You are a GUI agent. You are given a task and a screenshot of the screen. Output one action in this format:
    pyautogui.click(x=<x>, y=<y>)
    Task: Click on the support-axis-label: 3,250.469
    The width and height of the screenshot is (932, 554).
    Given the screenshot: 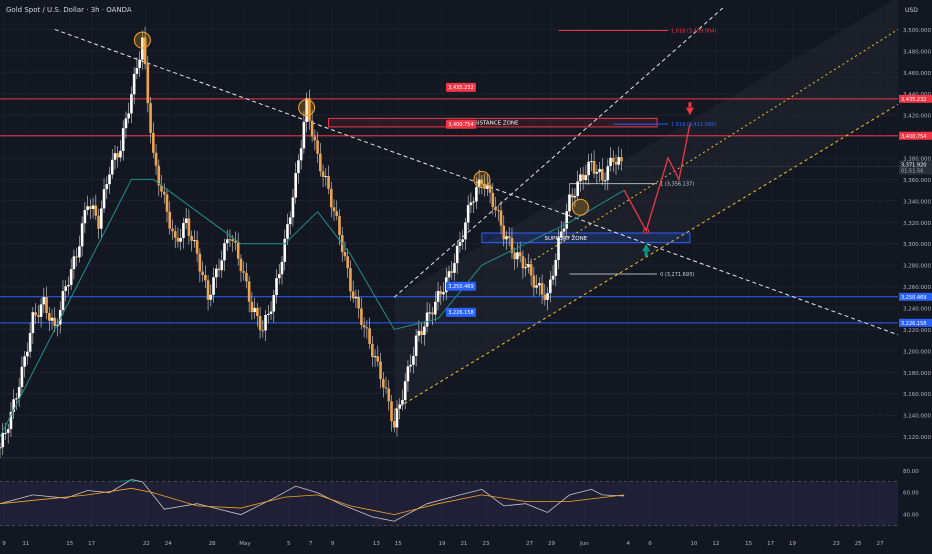 What is the action you would take?
    pyautogui.click(x=913, y=298)
    